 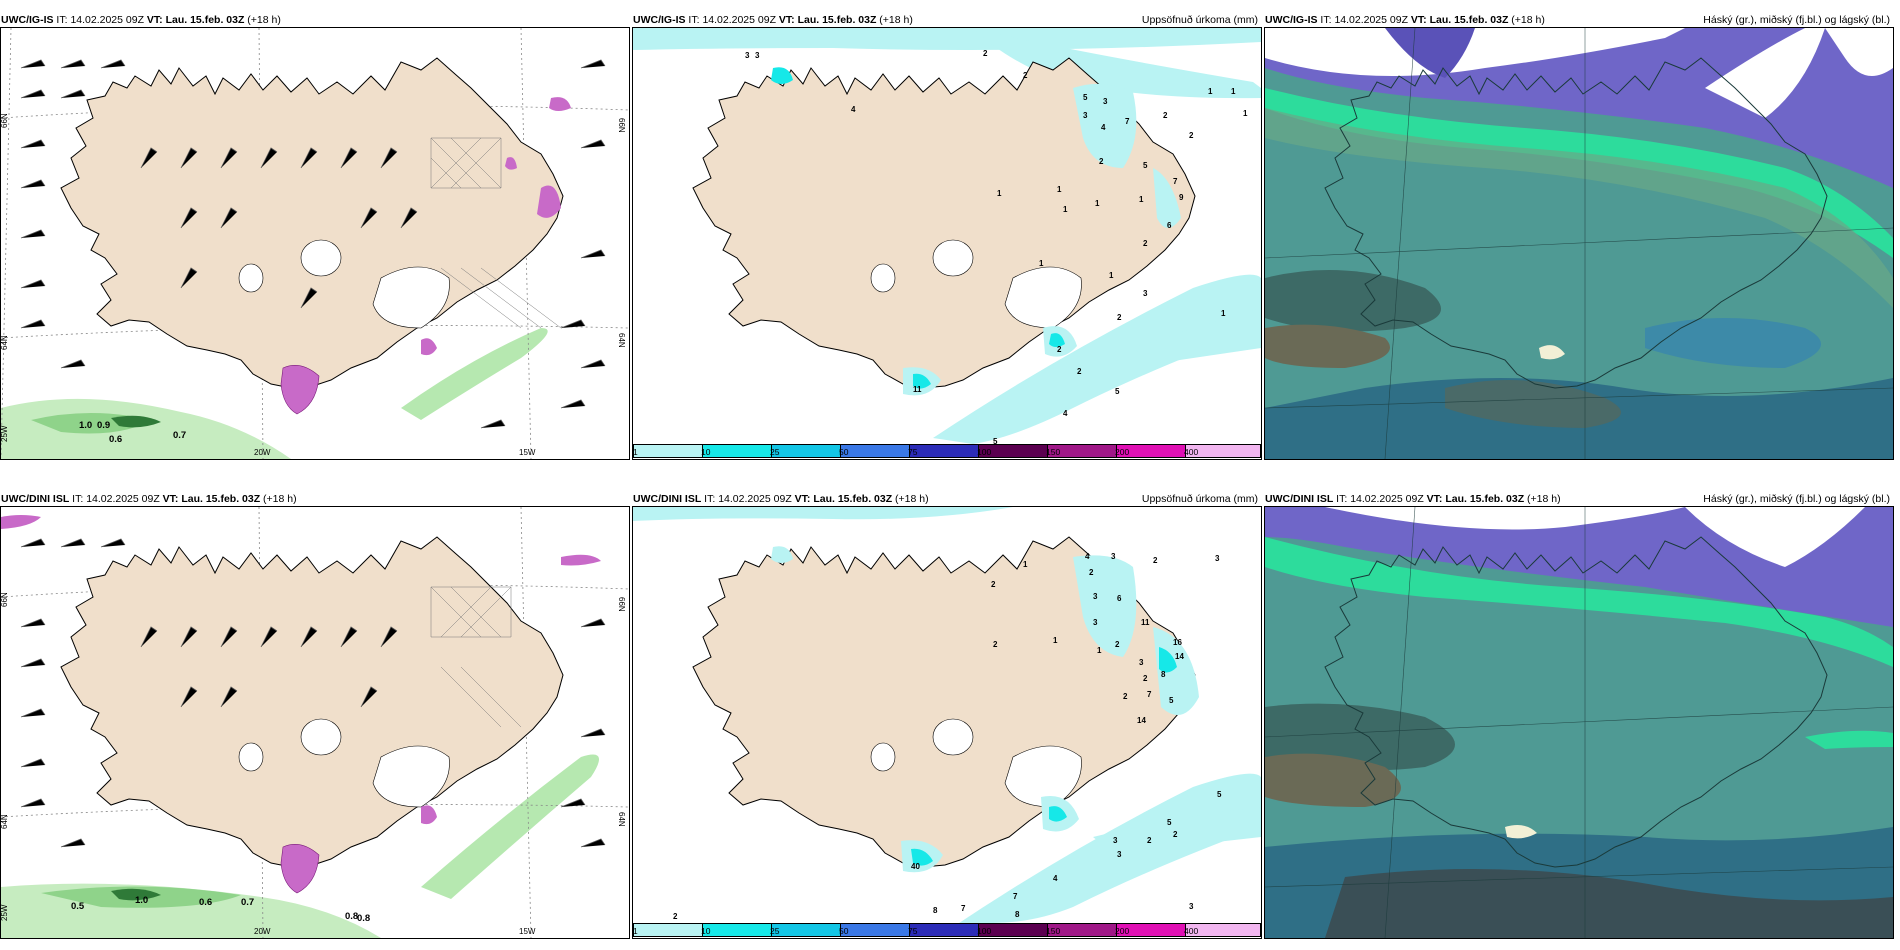 I want to click on precip-value: 0.5, so click(x=78, y=906).